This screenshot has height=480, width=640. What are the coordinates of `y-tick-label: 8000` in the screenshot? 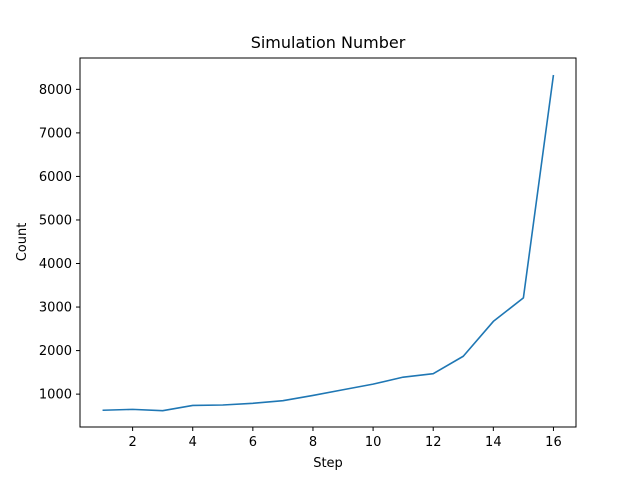 It's located at (55, 90).